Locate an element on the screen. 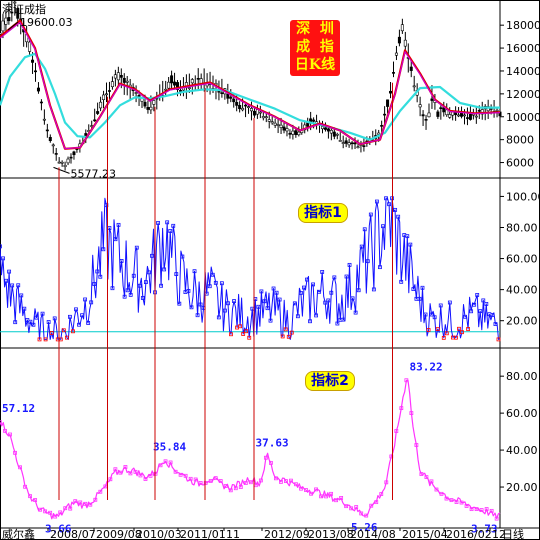 This screenshot has width=540, height=540. ind1-ytick-label: 40.00 is located at coordinates (522, 290).